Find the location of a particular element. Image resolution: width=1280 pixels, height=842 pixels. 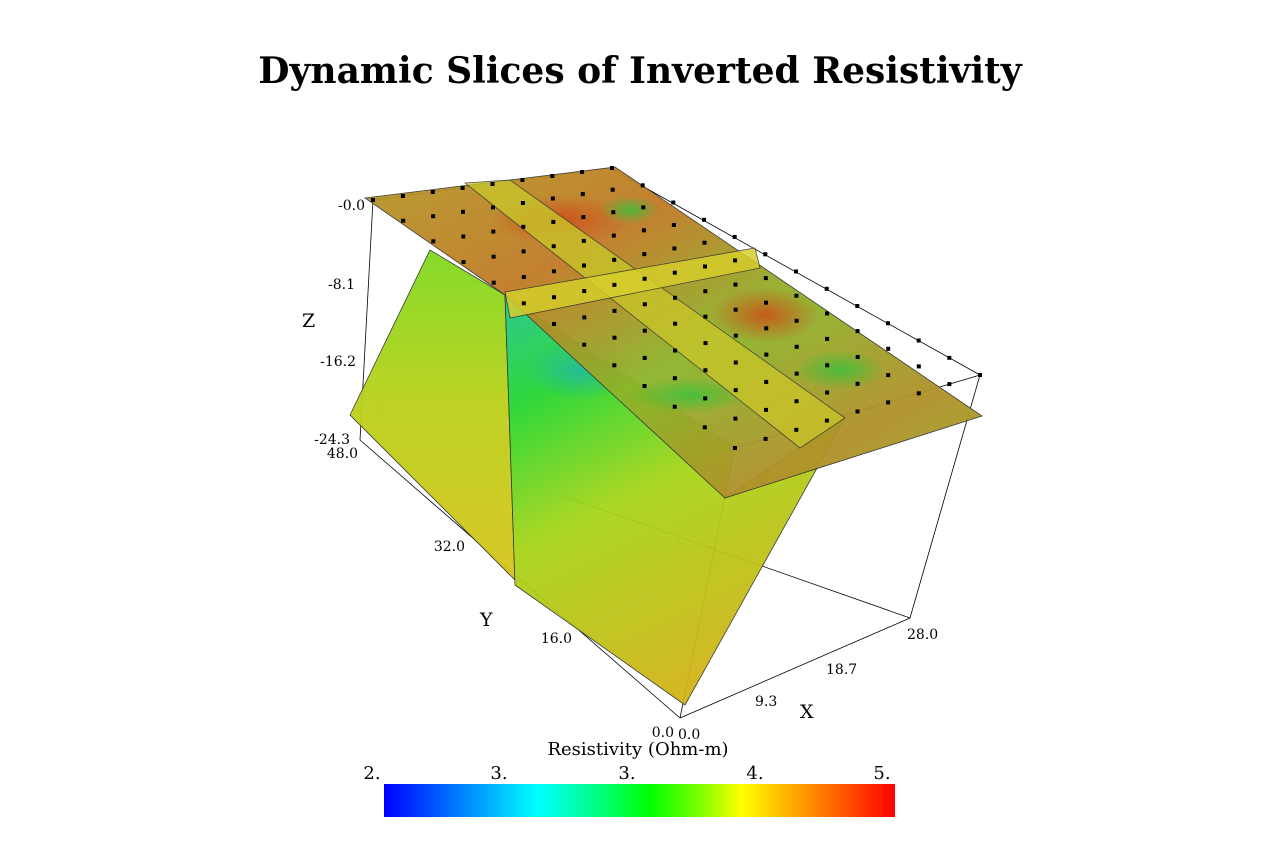

z-tick-label: -16.2 is located at coordinates (338, 362).